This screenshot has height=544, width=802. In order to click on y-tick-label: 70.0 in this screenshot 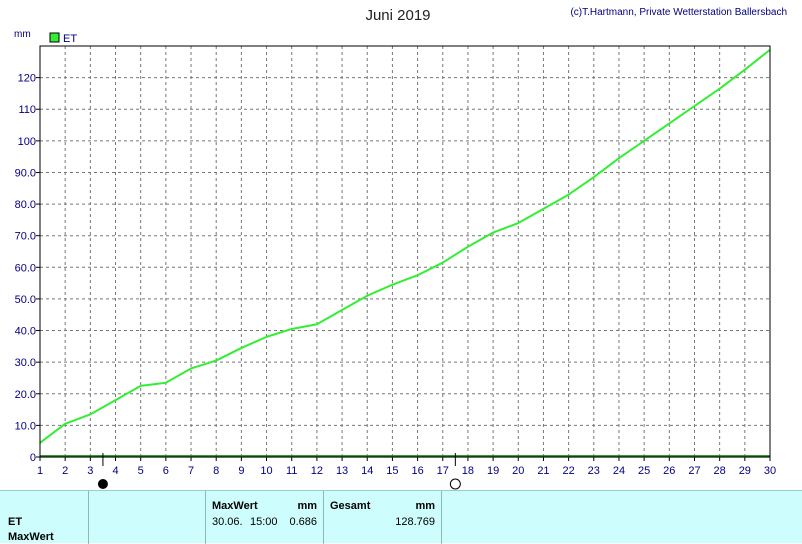, I will do `click(25, 237)`.